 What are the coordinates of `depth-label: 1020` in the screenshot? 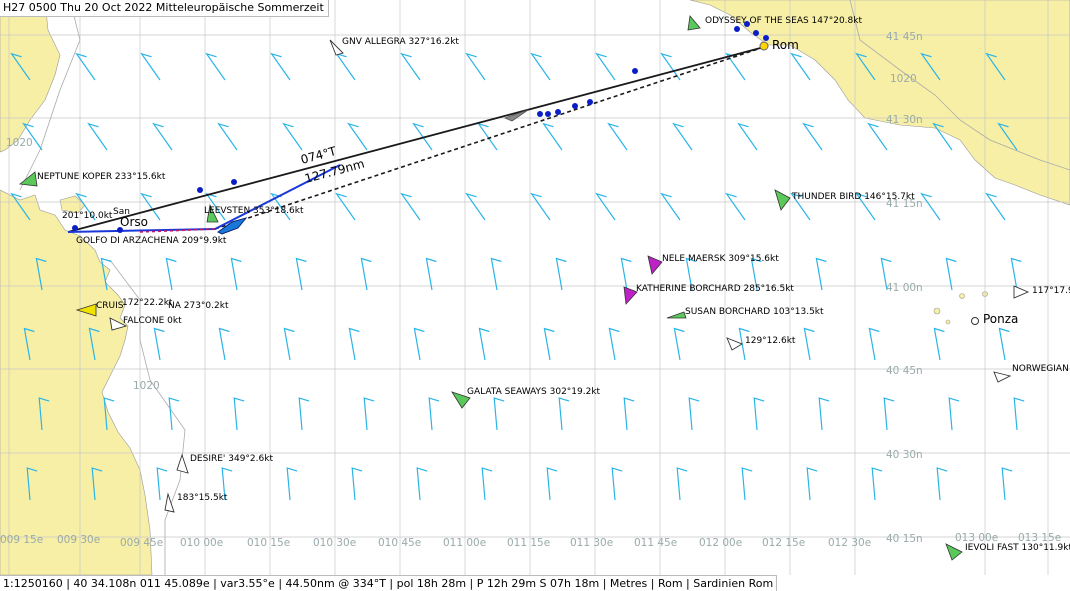 It's located at (903, 79).